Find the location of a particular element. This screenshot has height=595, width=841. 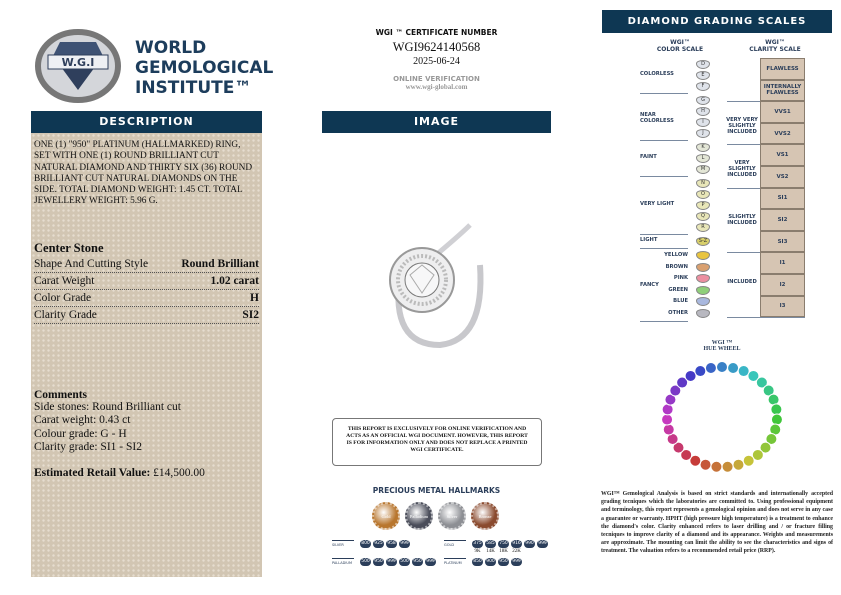

row-label: Color Grade is located at coordinates (63, 297).